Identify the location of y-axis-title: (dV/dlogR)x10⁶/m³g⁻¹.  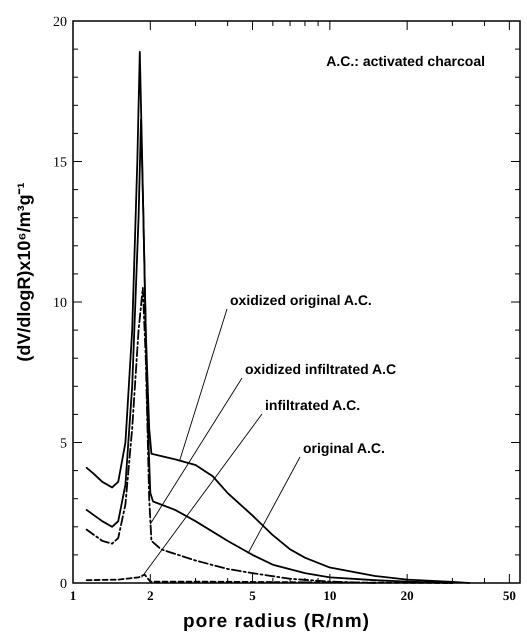
(24, 272).